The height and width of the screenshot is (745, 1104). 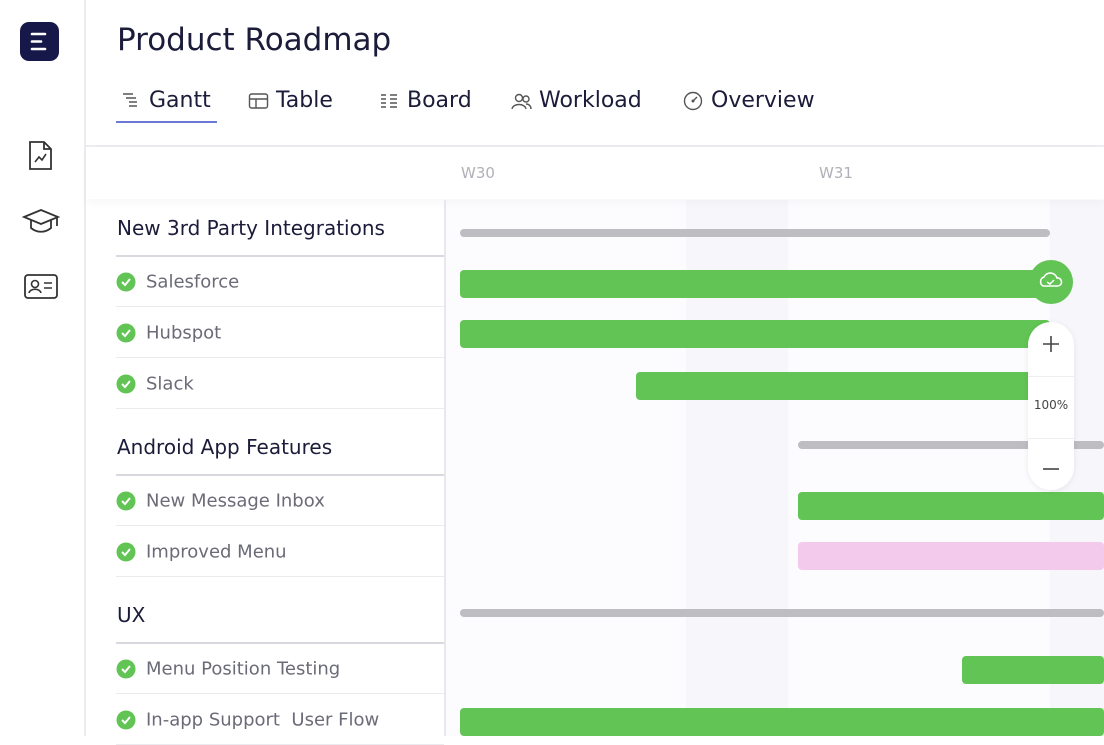 I want to click on task-name: In-app Support User Flow, so click(x=263, y=720).